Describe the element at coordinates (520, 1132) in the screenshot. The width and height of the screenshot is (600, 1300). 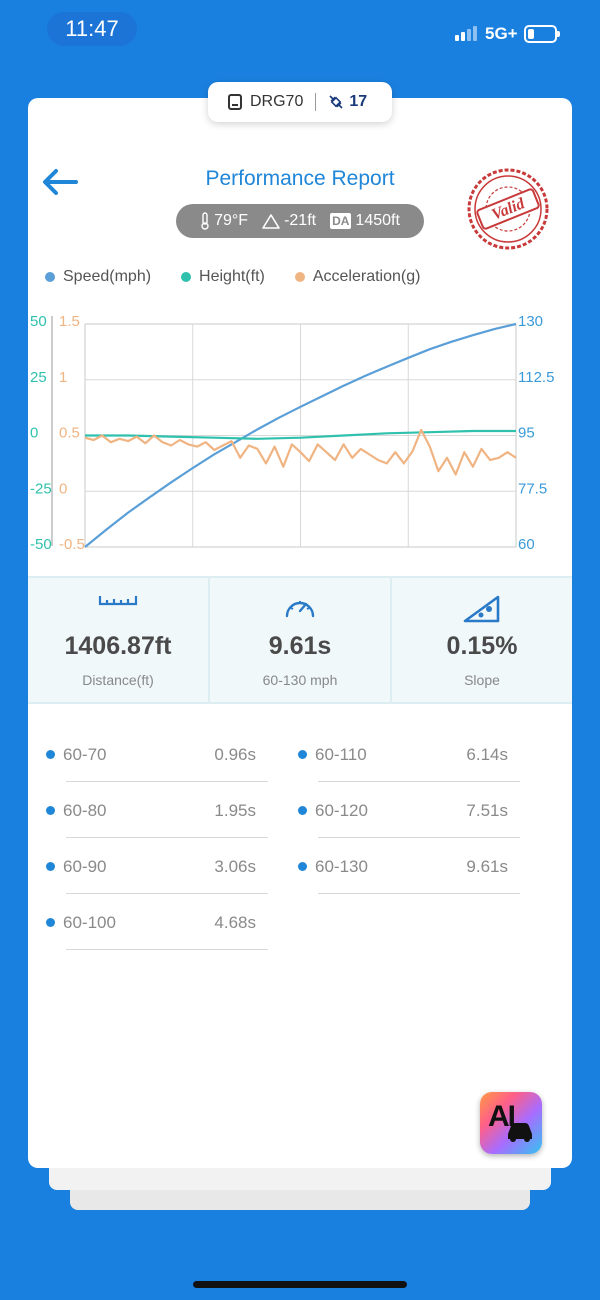
I see `car-icon` at that location.